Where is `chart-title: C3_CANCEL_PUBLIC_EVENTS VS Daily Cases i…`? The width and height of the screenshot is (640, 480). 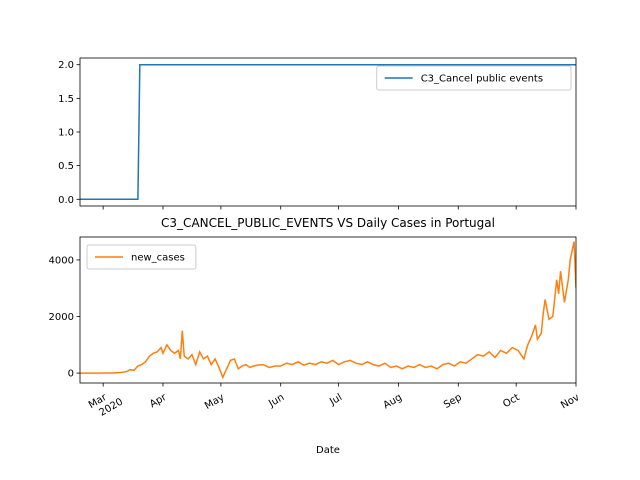
chart-title: C3_CANCEL_PUBLIC_EVENTS VS Daily Cases i… is located at coordinates (328, 223).